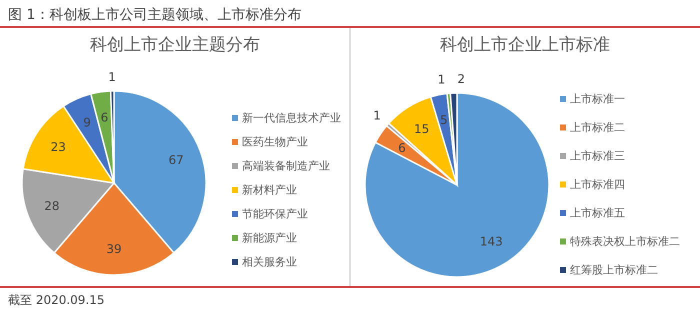  What do you see at coordinates (597, 184) in the screenshot?
I see `legend-label: 上市标准四` at bounding box center [597, 184].